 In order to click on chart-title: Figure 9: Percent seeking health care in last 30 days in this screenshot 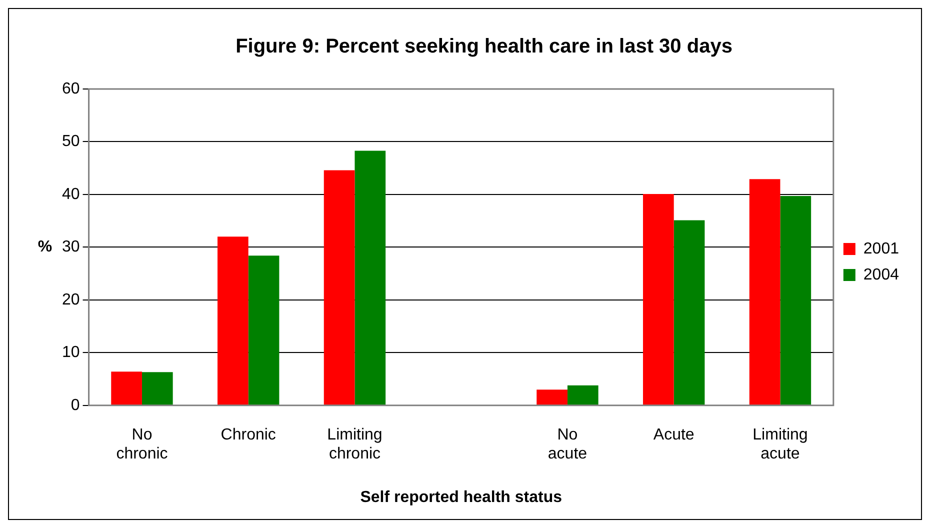, I will do `click(484, 47)`.